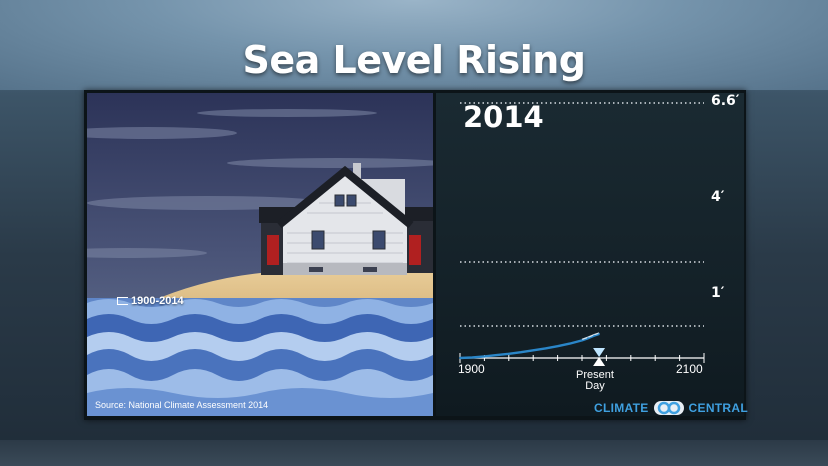 This screenshot has width=828, height=466. What do you see at coordinates (414, 60) in the screenshot?
I see `page-title: Sea Level Rising` at bounding box center [414, 60].